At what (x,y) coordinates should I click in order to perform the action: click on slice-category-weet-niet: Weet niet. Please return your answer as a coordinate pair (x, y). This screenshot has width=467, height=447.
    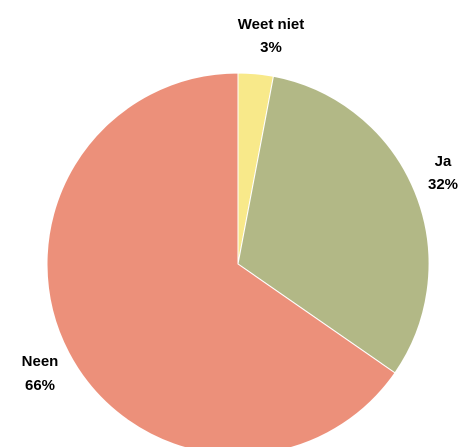
    Looking at the image, I should click on (271, 24).